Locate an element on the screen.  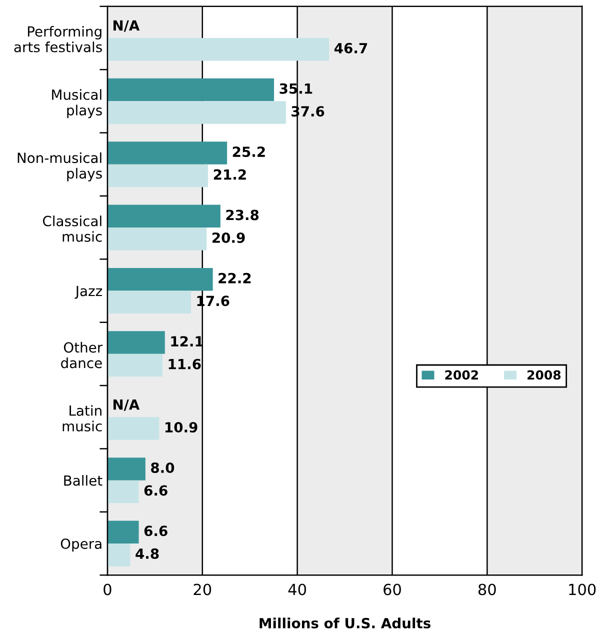
x-tick-label: 20 is located at coordinates (203, 590).